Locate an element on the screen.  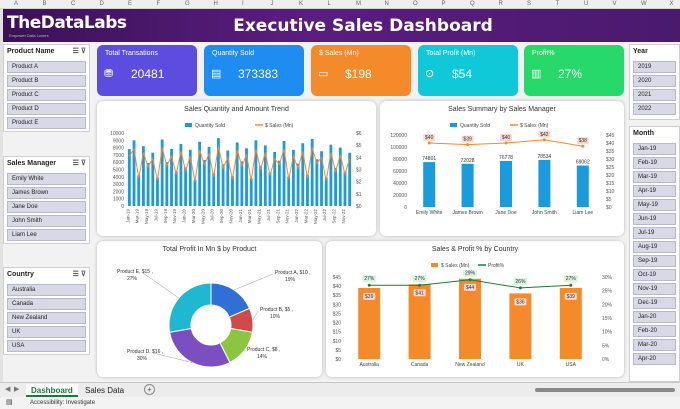
slicer-item: Dec-19 is located at coordinates (654, 303).